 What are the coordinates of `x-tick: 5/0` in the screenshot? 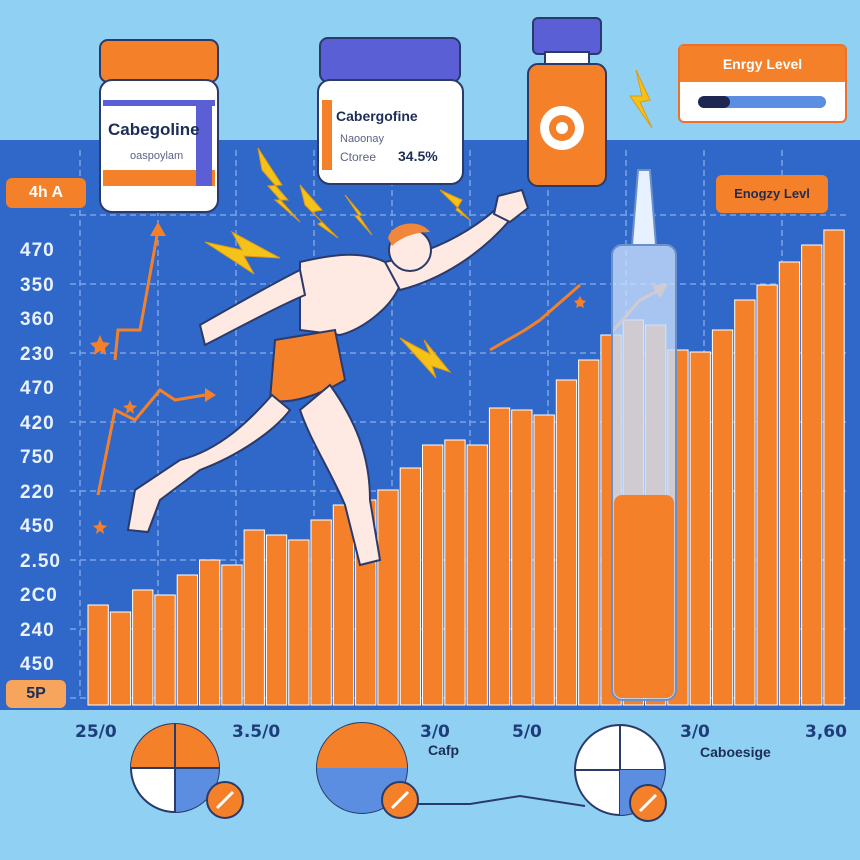 It's located at (527, 732).